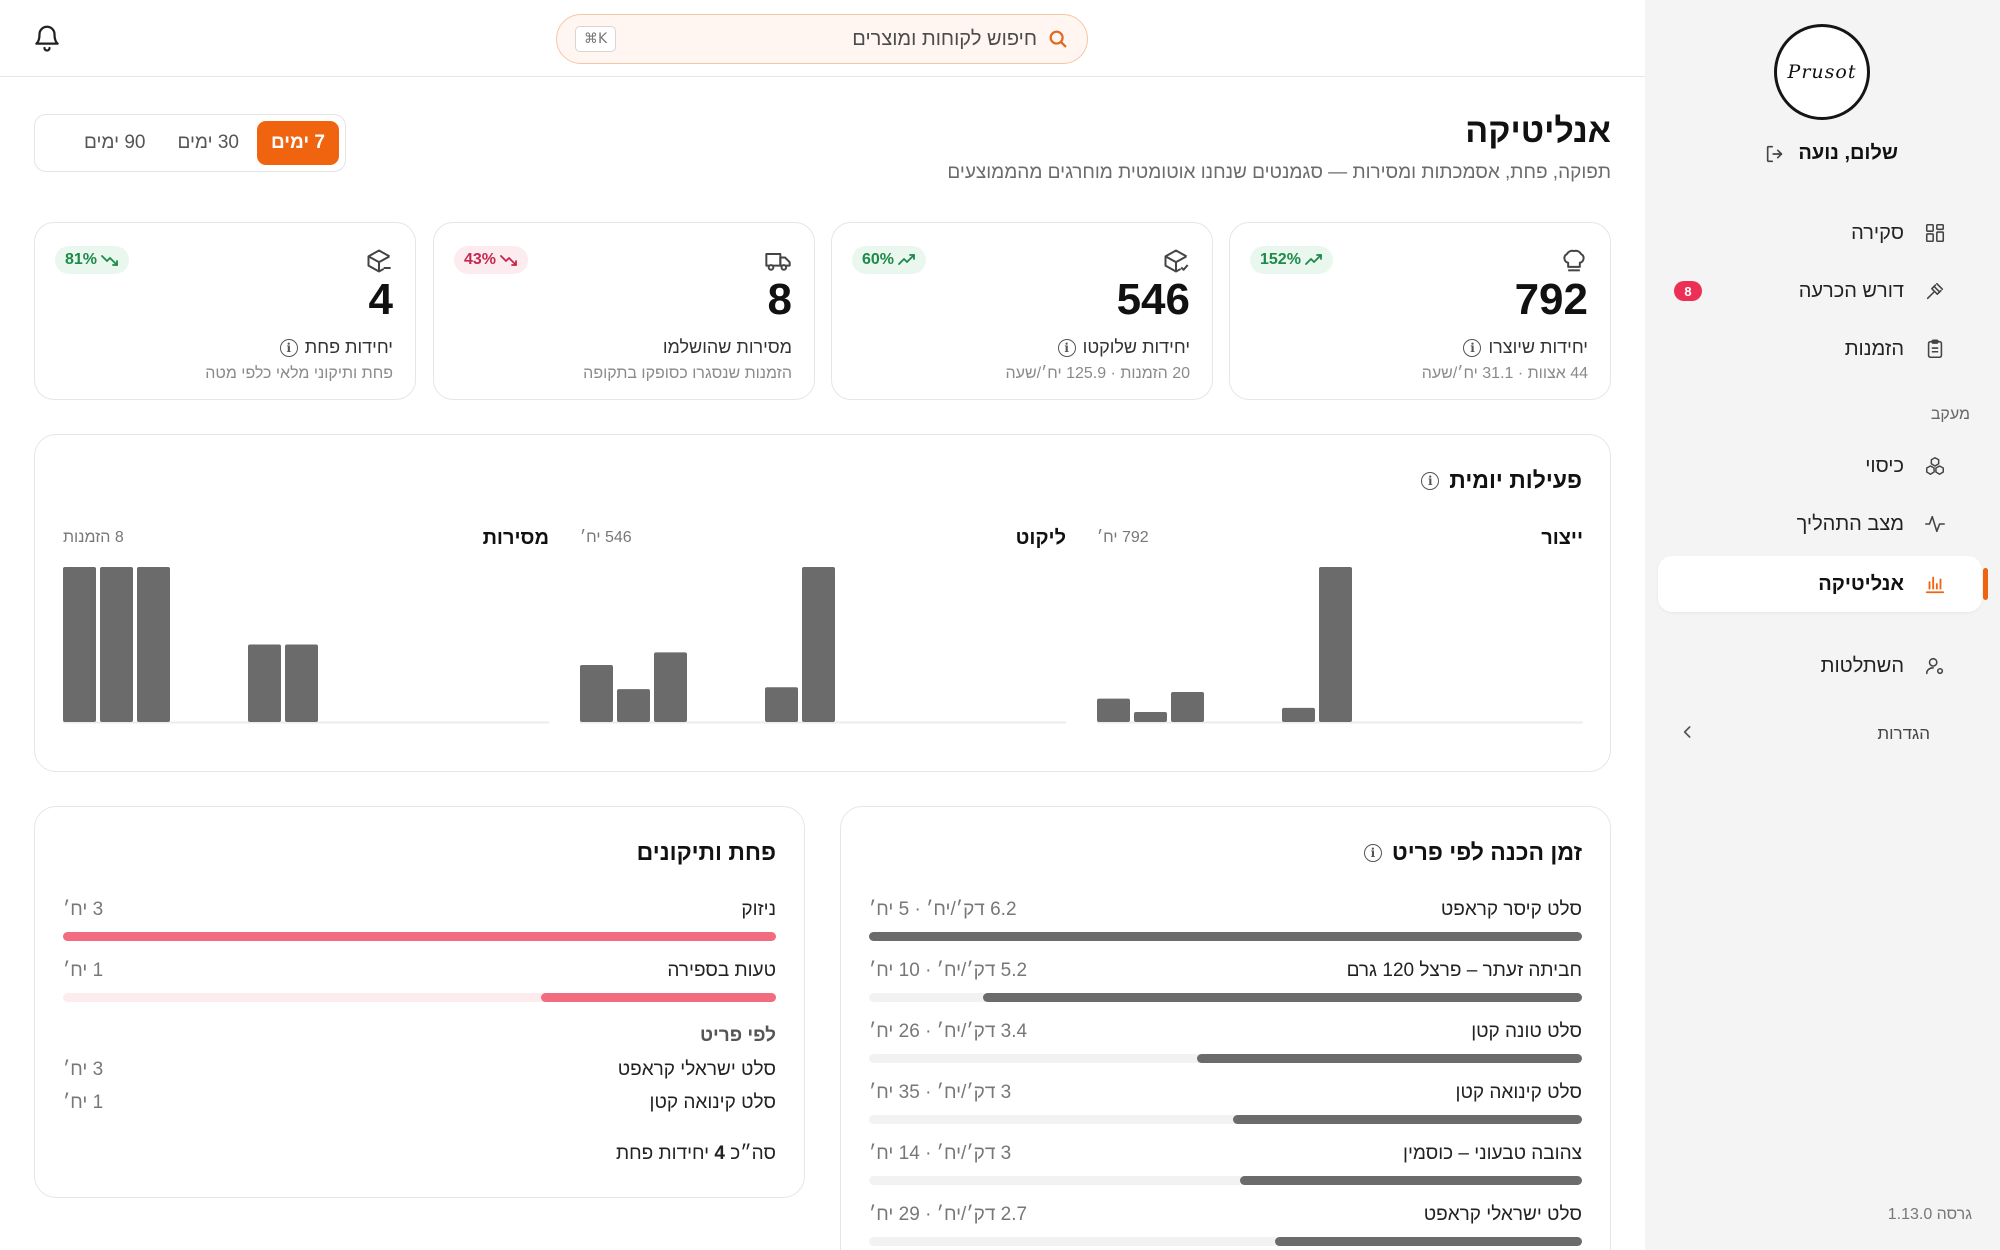  What do you see at coordinates (419, 927) in the screenshot?
I see `waste-reason-row: ניזוק 3 יח׳` at bounding box center [419, 927].